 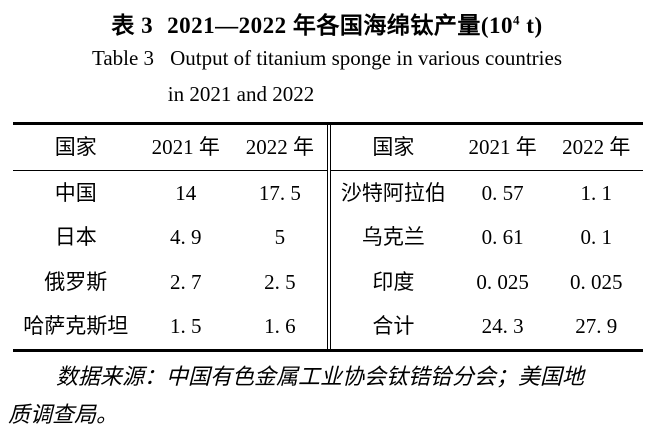 What do you see at coordinates (76, 326) in the screenshot?
I see `country-cell: 哈萨克斯坦` at bounding box center [76, 326].